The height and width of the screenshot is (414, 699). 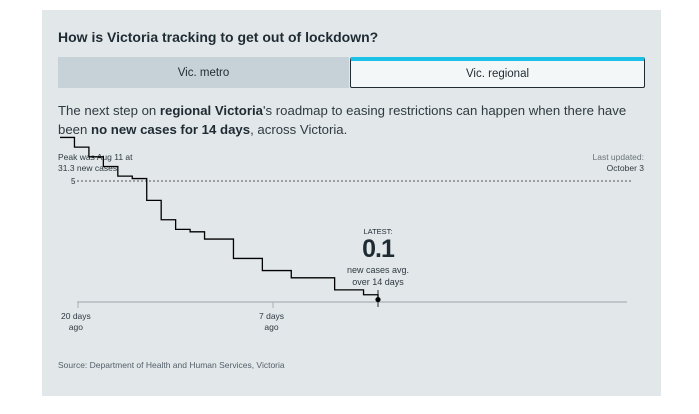 What do you see at coordinates (73, 181) in the screenshot?
I see `threshold-label: 5` at bounding box center [73, 181].